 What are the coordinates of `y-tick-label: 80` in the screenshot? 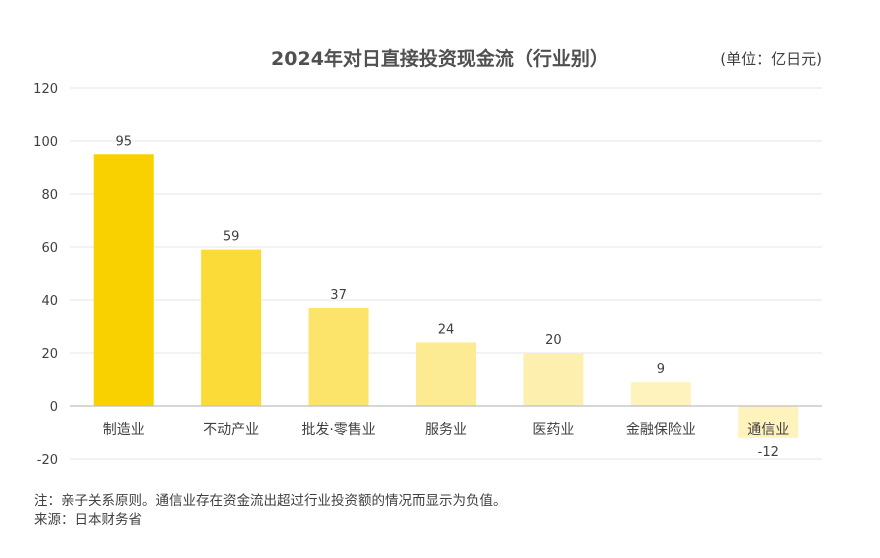 It's located at (49, 195).